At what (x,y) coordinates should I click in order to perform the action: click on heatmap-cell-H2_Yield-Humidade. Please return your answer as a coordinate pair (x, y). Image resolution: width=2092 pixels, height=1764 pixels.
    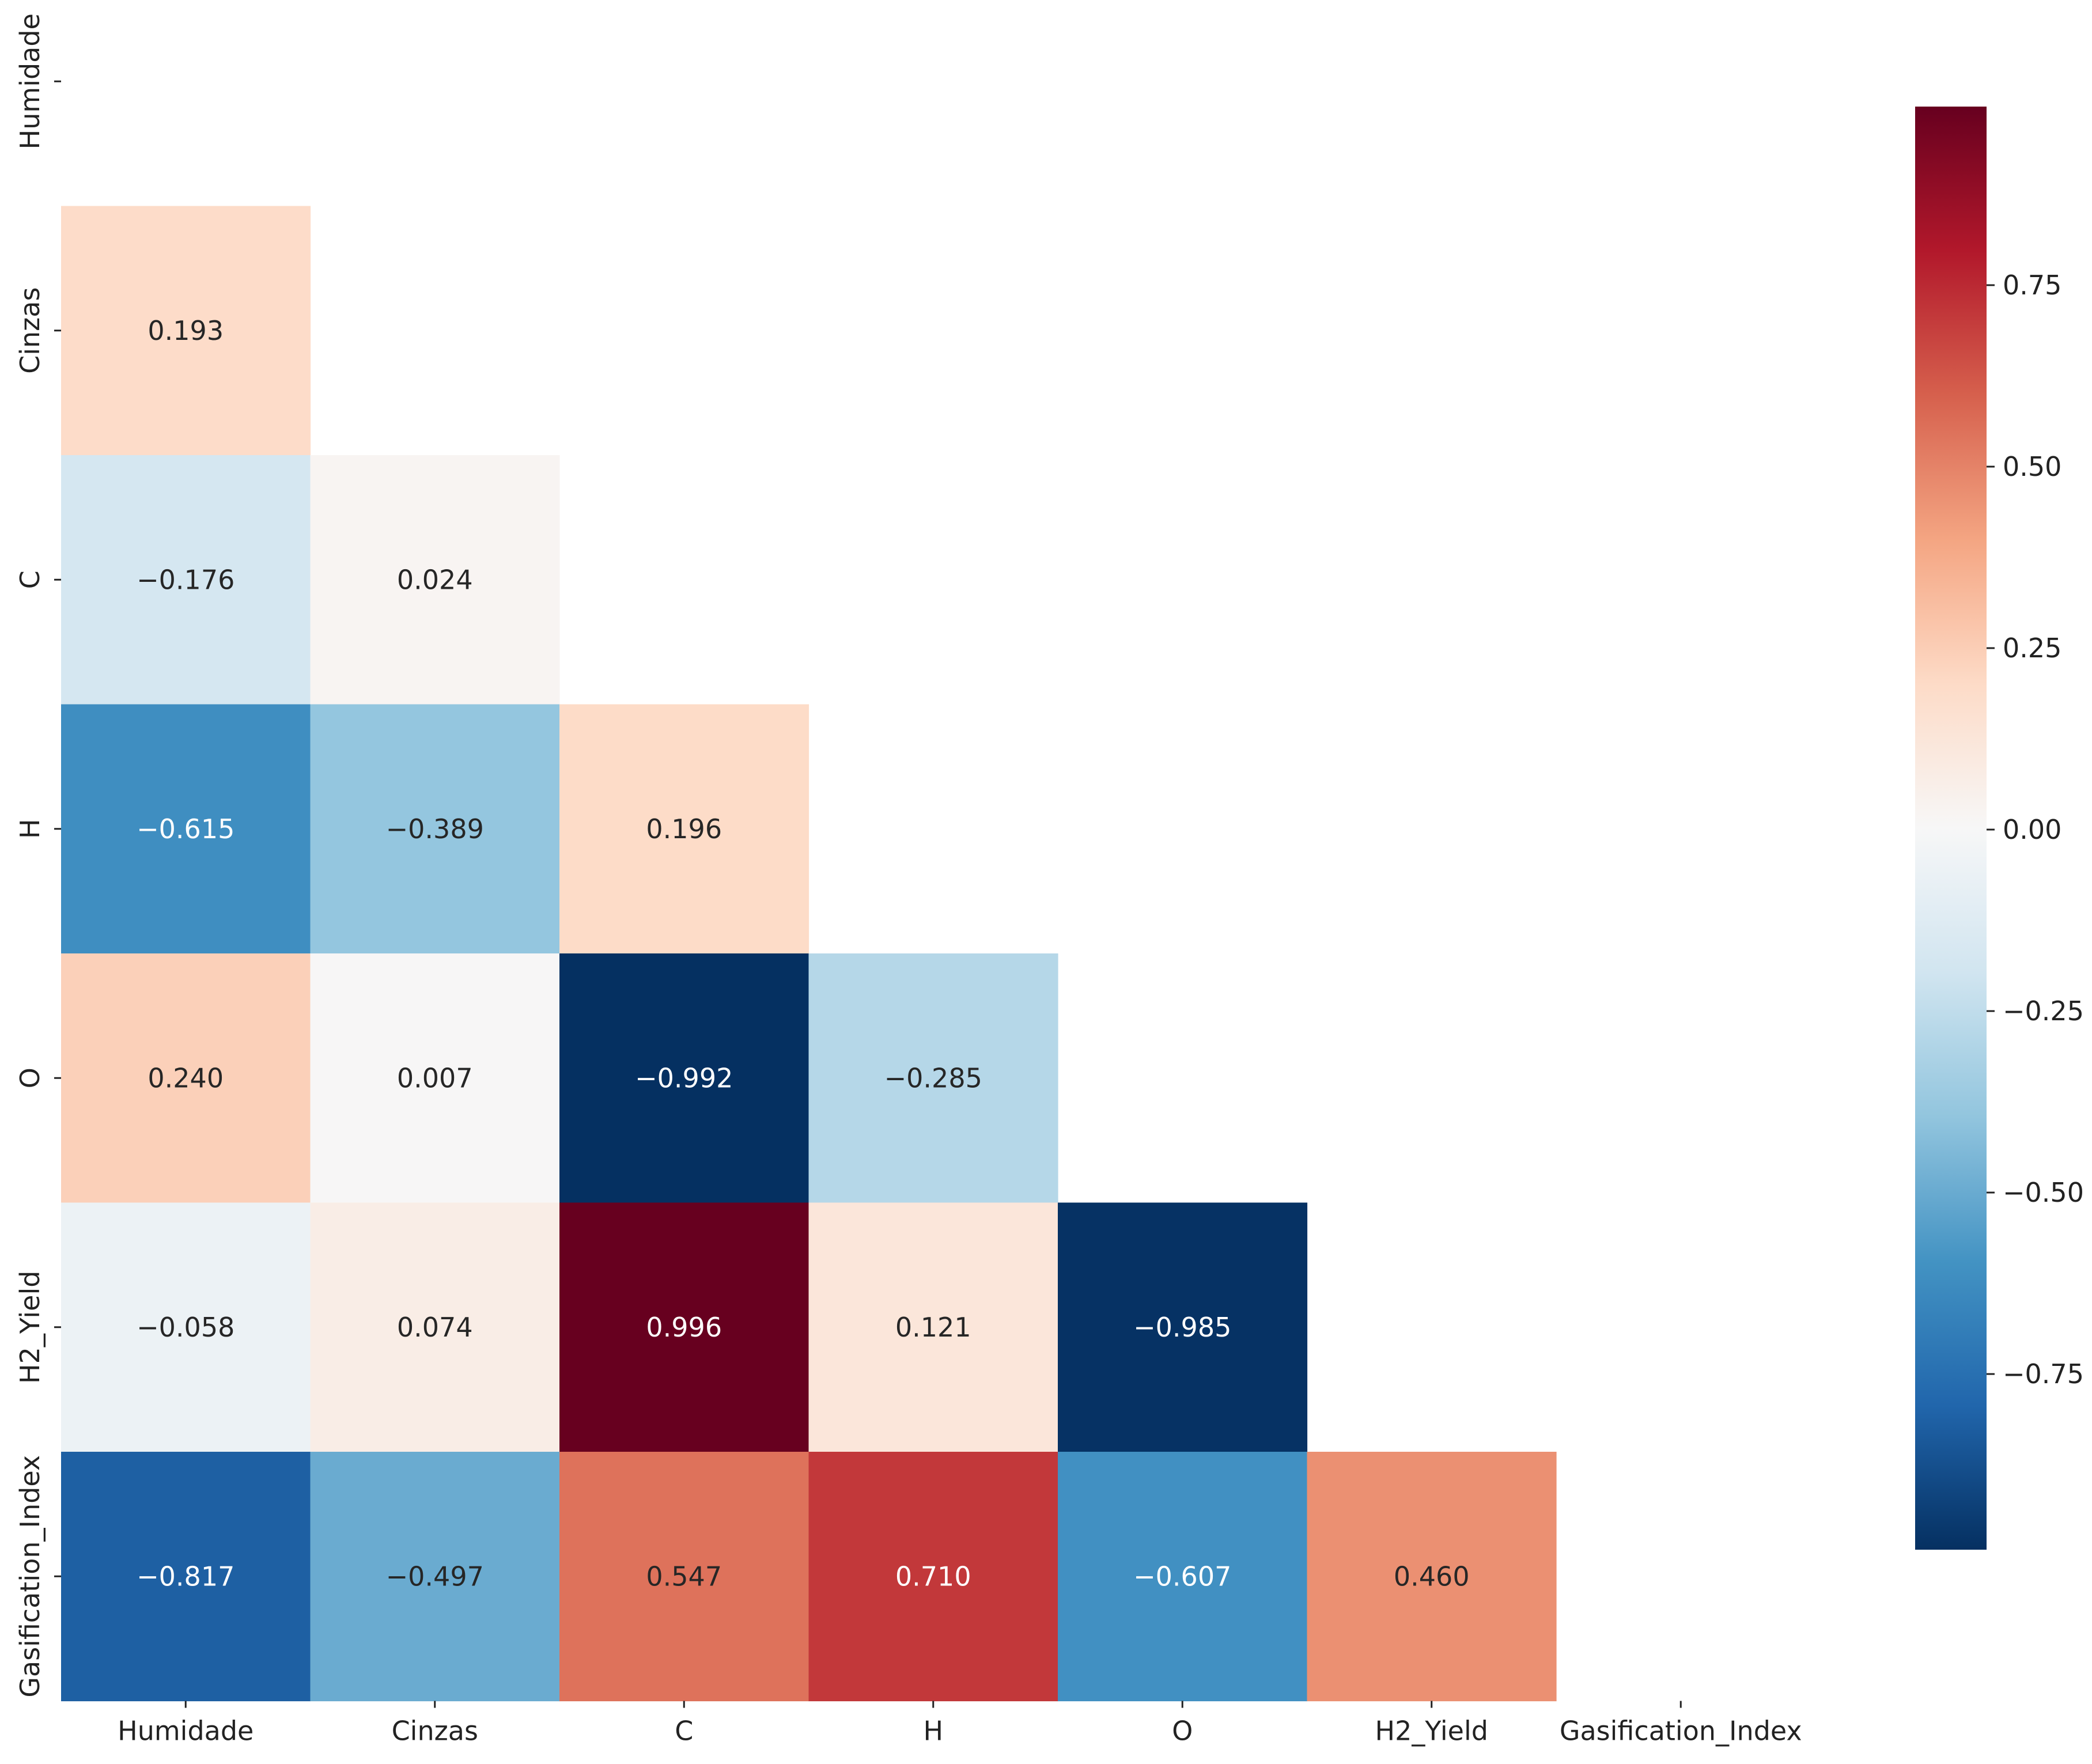
    Looking at the image, I should click on (186, 1327).